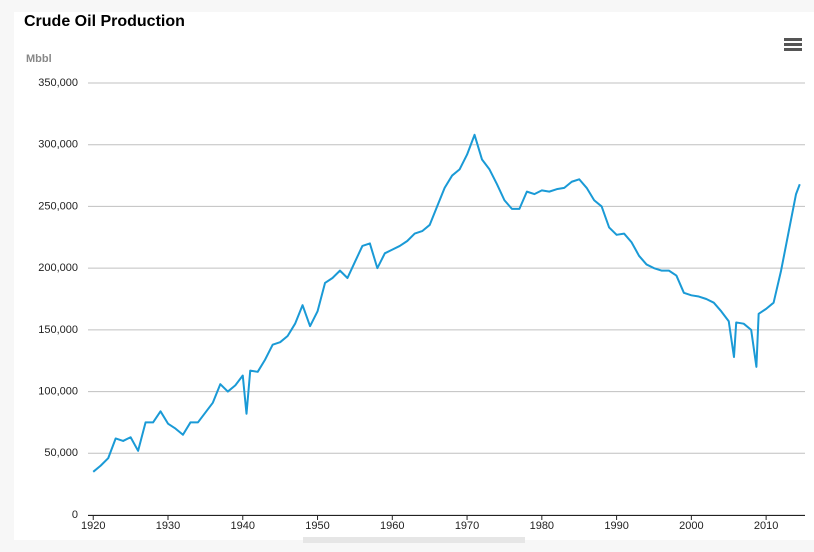 The image size is (814, 552). I want to click on y-tick-label: 350,000, so click(58, 83).